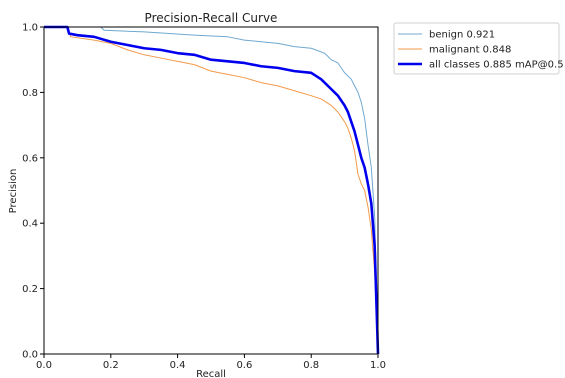 Image resolution: width=565 pixels, height=378 pixels. Describe the element at coordinates (211, 362) in the screenshot. I see `x-axis-ticks: 0.0 0.2 0.4 0.6 0.8 1.0` at that location.